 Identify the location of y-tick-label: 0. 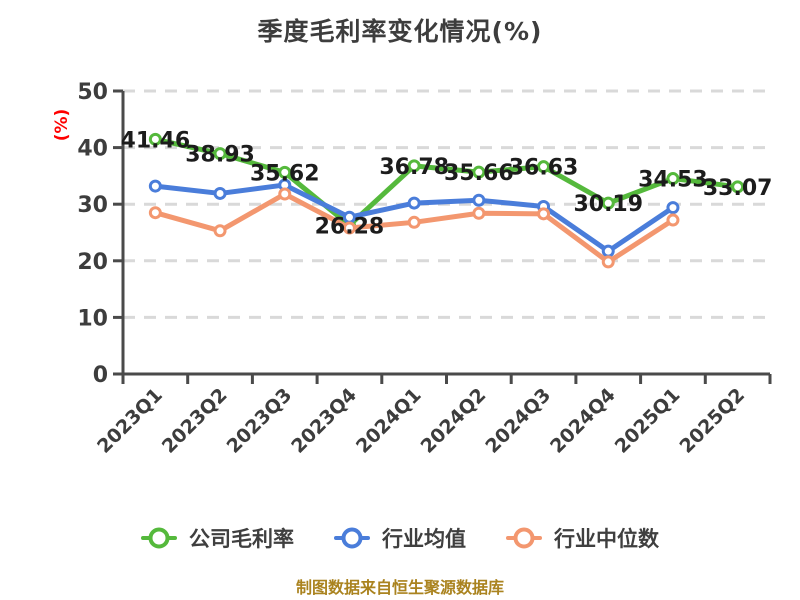
(100, 375).